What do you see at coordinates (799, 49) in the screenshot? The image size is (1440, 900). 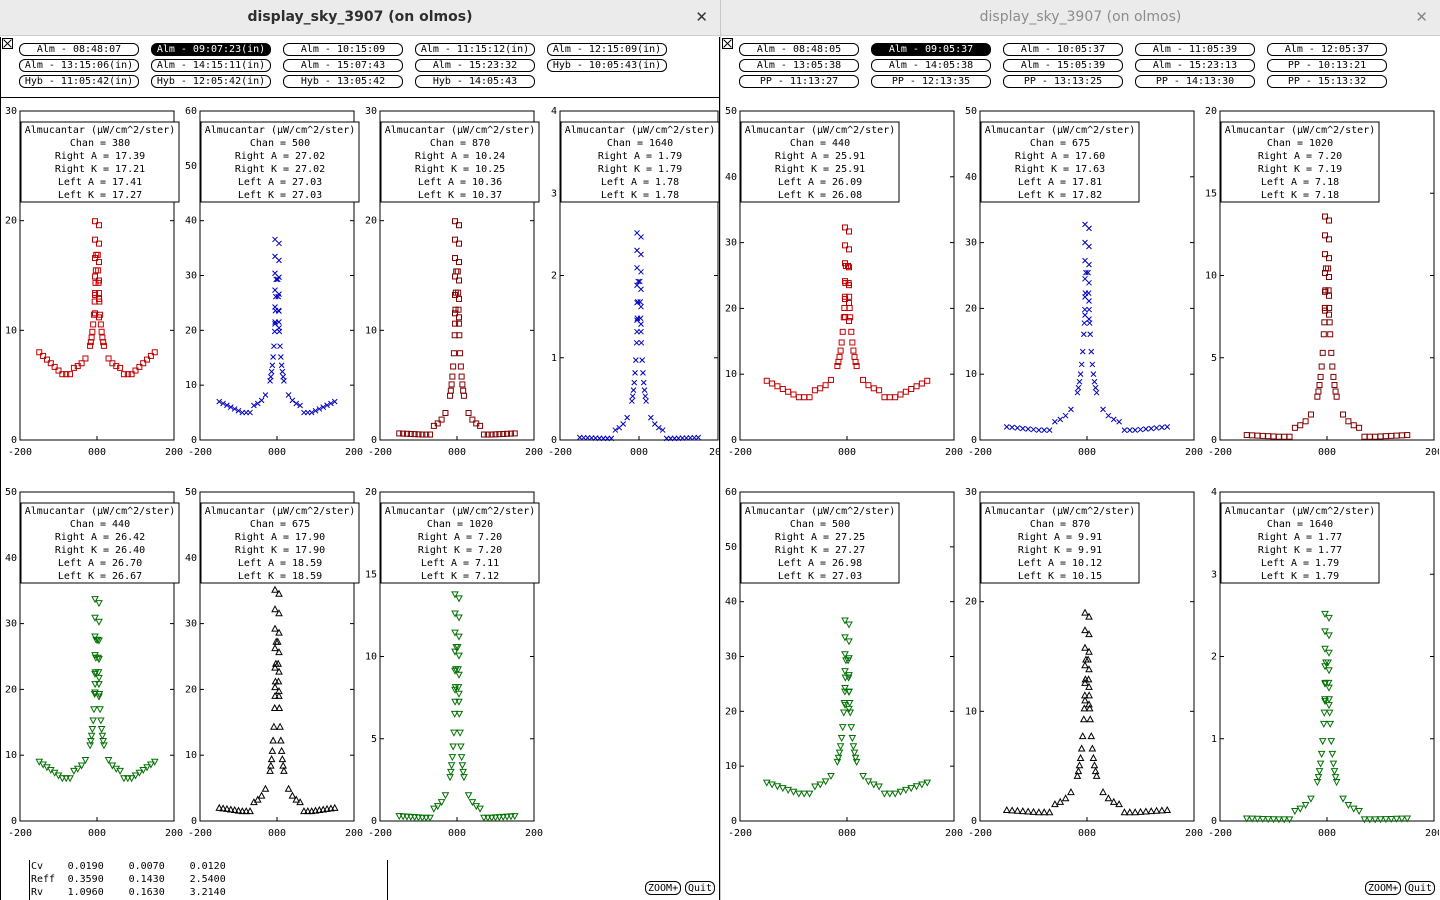 I see `right-time-button: Alm - 08:48:05` at bounding box center [799, 49].